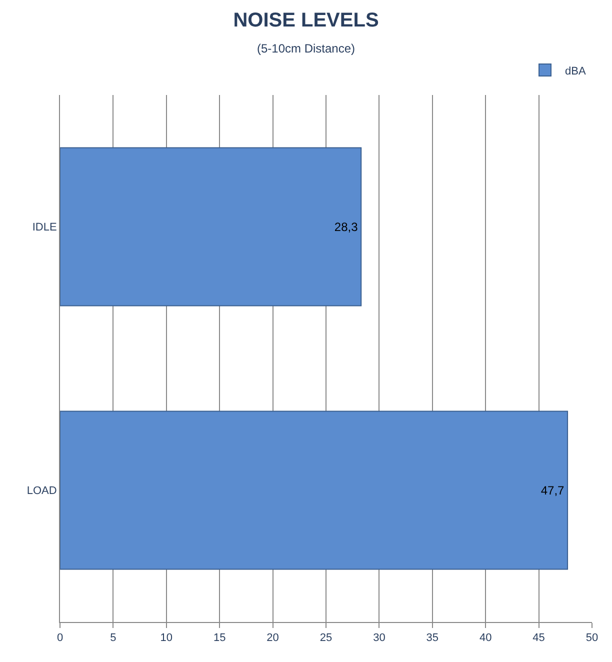 This screenshot has height=662, width=612. Describe the element at coordinates (44, 228) in the screenshot. I see `y-tick-label: IDLE` at that location.